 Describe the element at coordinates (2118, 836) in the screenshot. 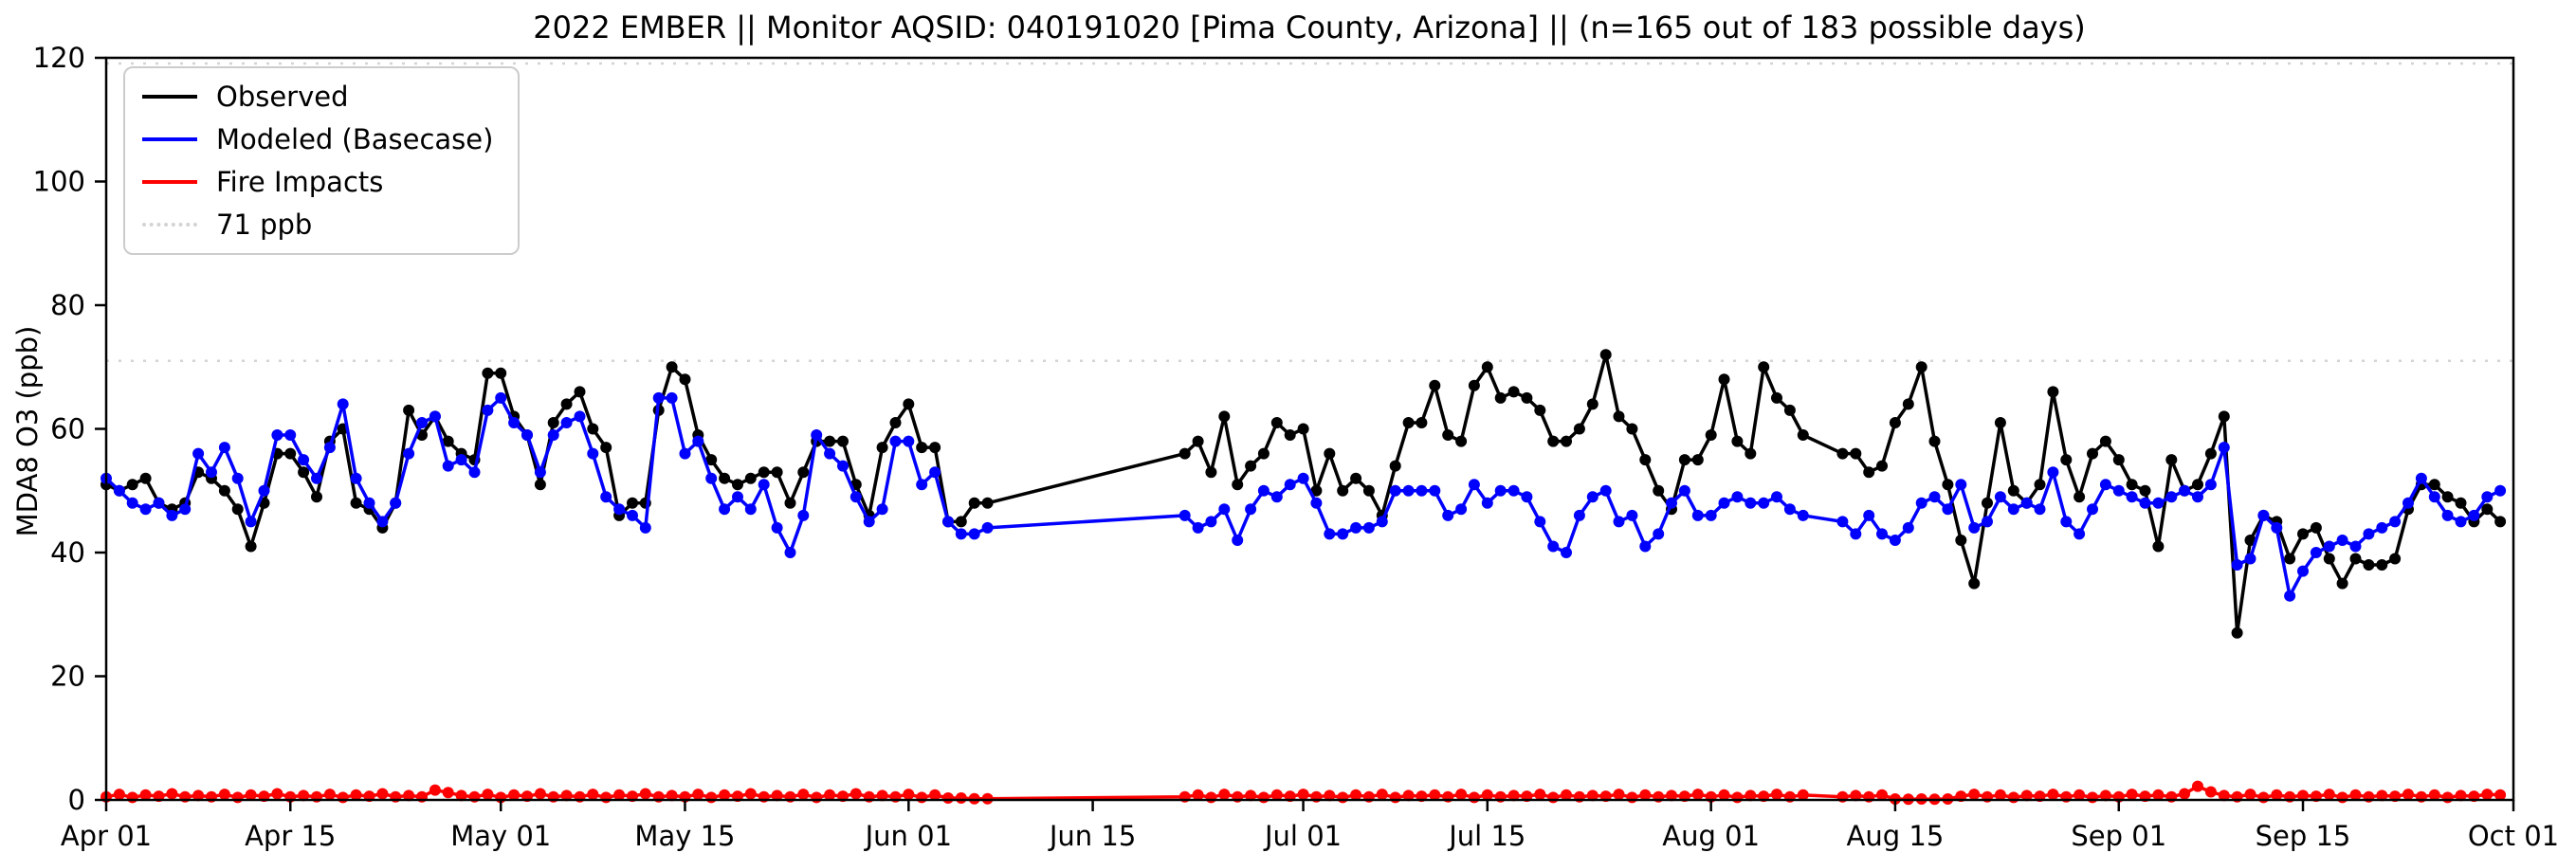

I see `x-tick-label: Sep 01` at that location.